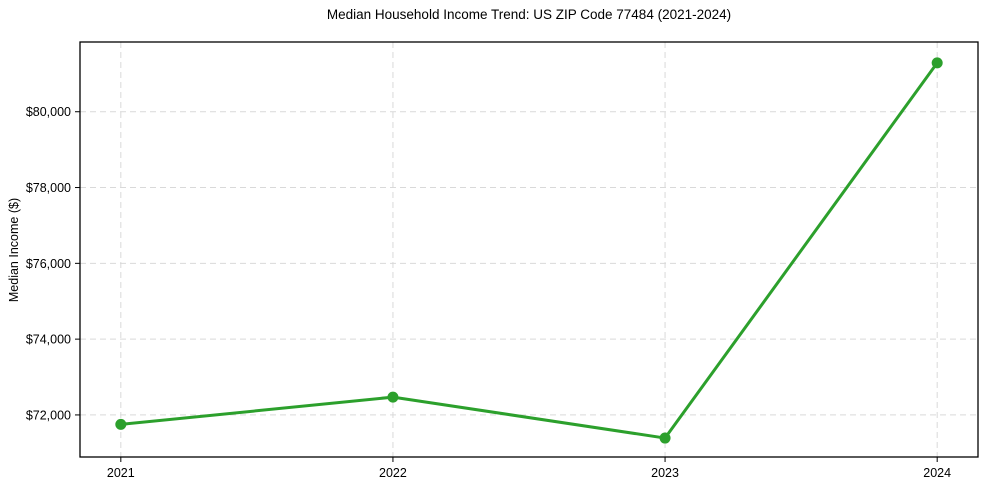  What do you see at coordinates (48, 264) in the screenshot?
I see `y-tick-label: $76,000` at bounding box center [48, 264].